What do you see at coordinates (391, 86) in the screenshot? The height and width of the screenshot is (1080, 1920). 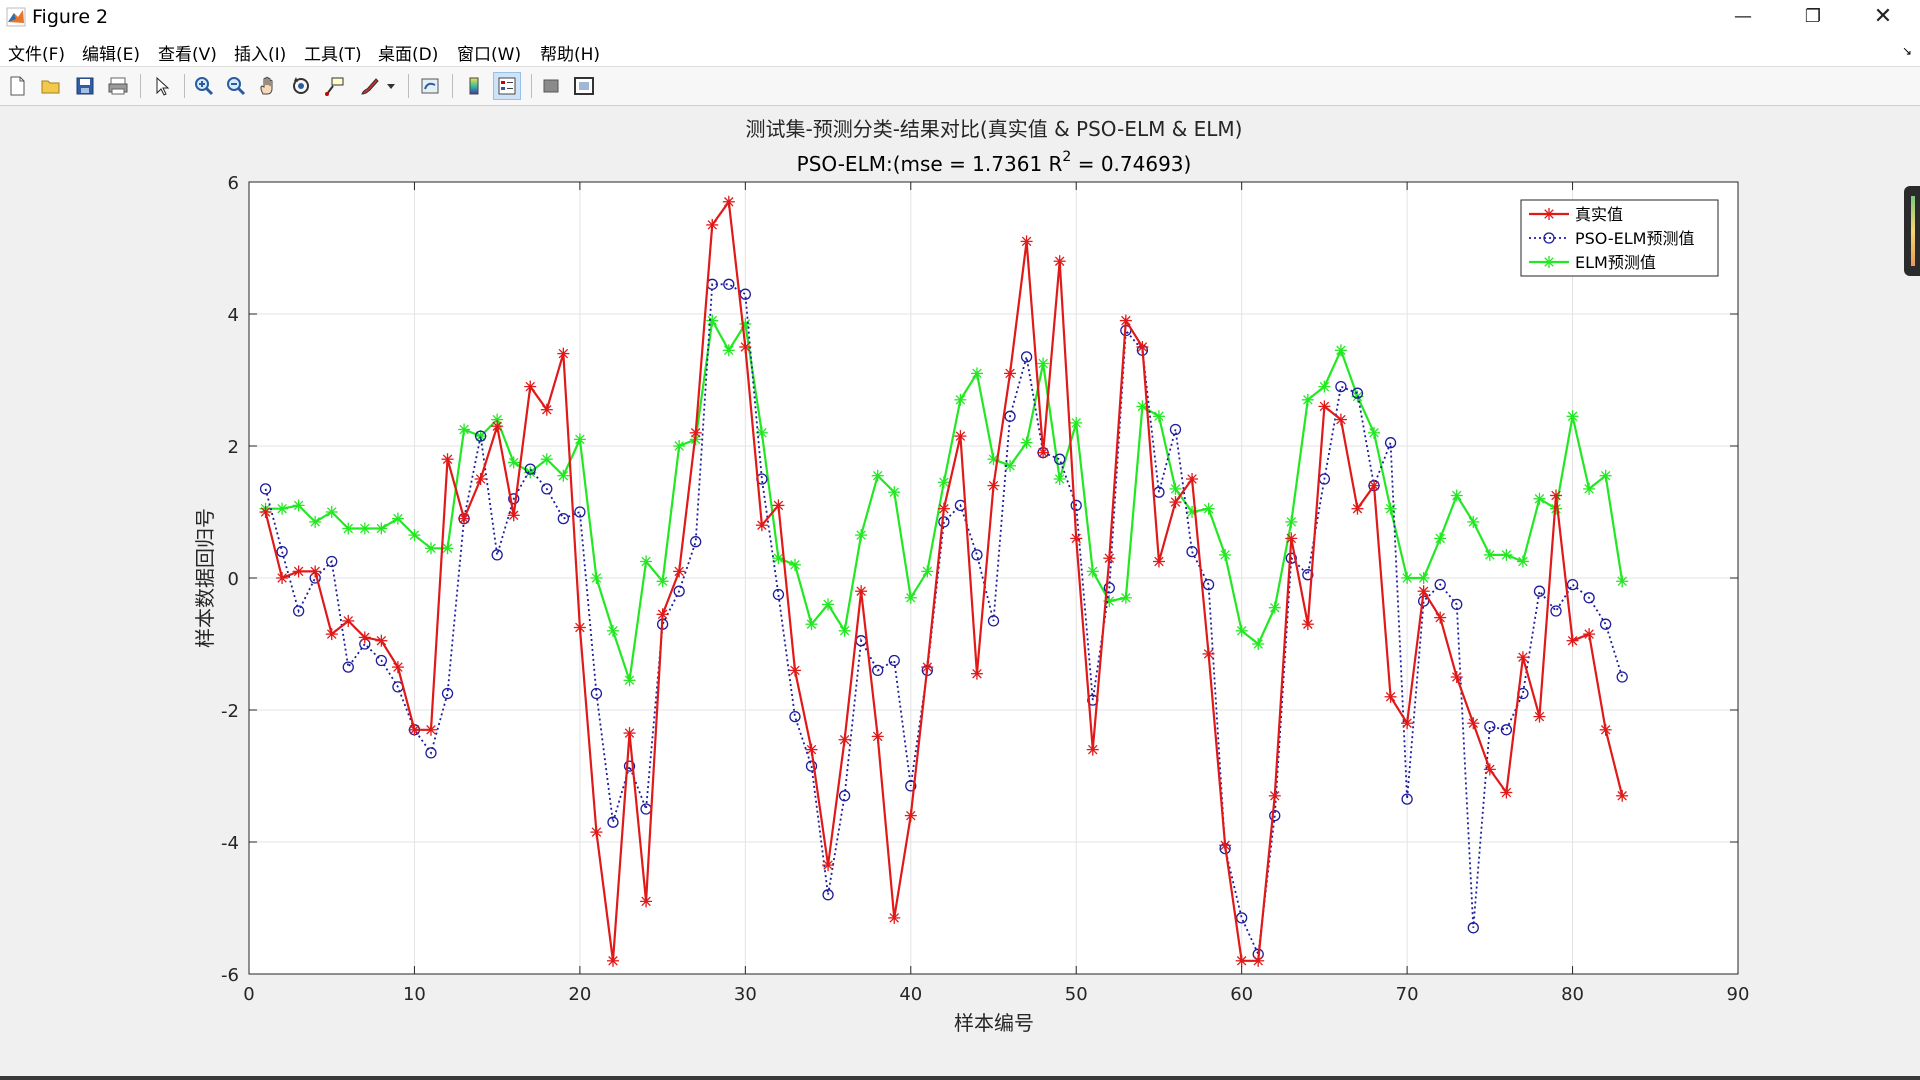 I see `brush-dropdown-icon` at bounding box center [391, 86].